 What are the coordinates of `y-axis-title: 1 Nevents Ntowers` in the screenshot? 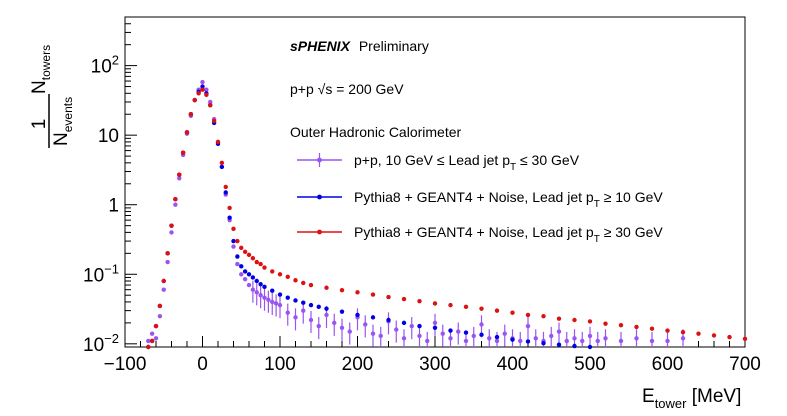 It's located at (52, 96).